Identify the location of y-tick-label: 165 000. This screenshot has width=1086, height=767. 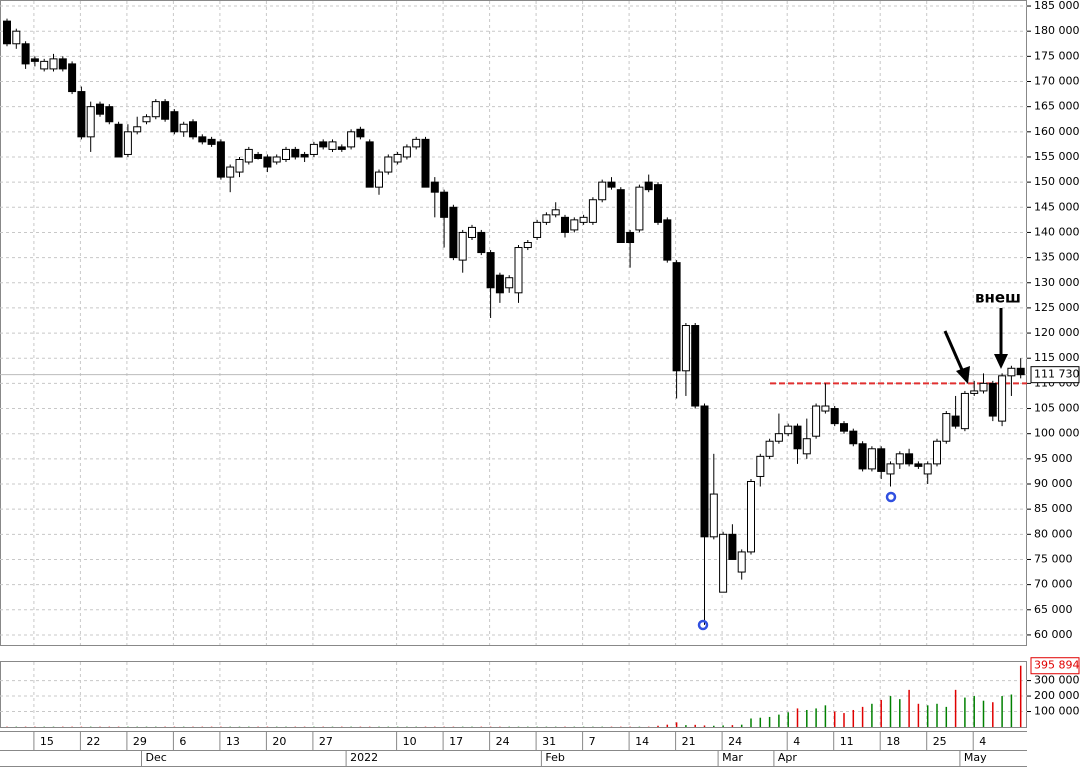
(1057, 106).